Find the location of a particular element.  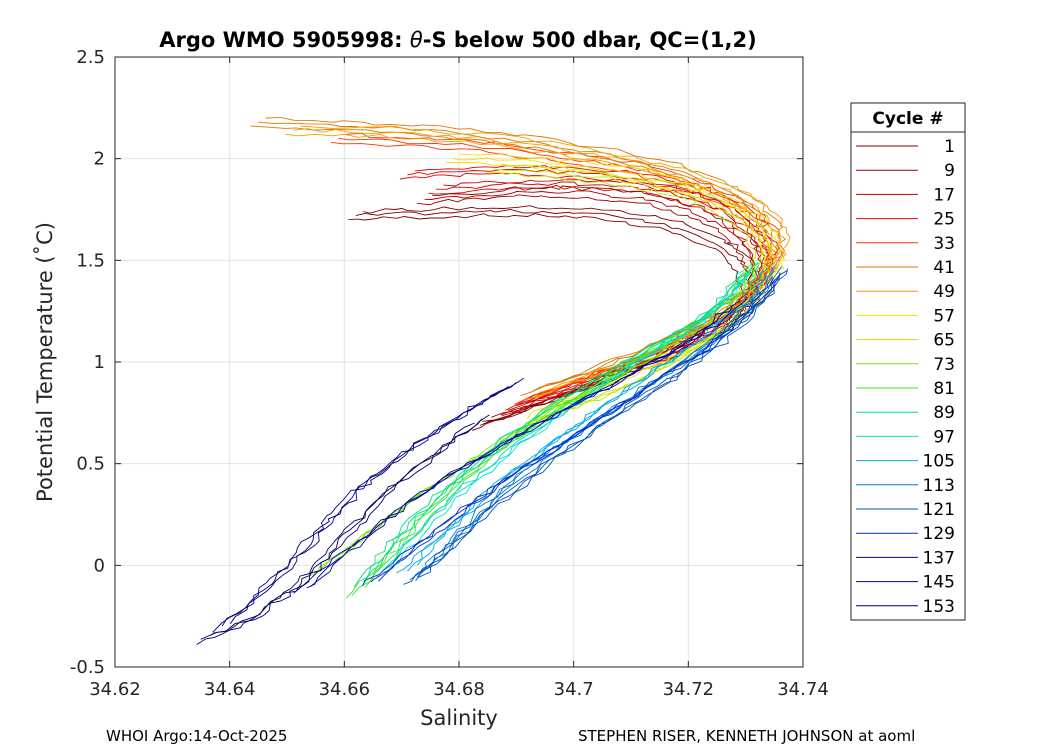

legend-label: 145 is located at coordinates (939, 583).